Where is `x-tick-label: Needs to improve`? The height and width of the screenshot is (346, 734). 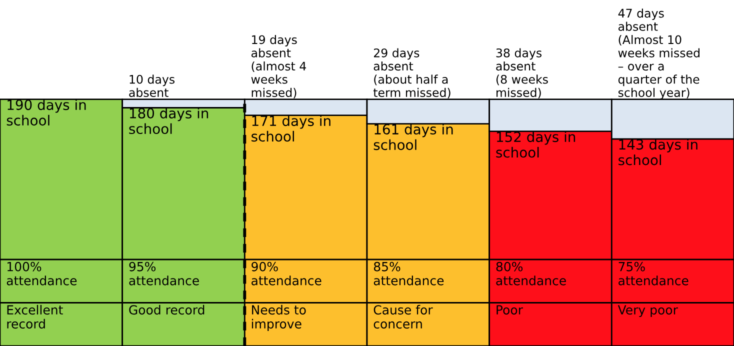
x-tick-label: Needs to improve is located at coordinates (279, 318).